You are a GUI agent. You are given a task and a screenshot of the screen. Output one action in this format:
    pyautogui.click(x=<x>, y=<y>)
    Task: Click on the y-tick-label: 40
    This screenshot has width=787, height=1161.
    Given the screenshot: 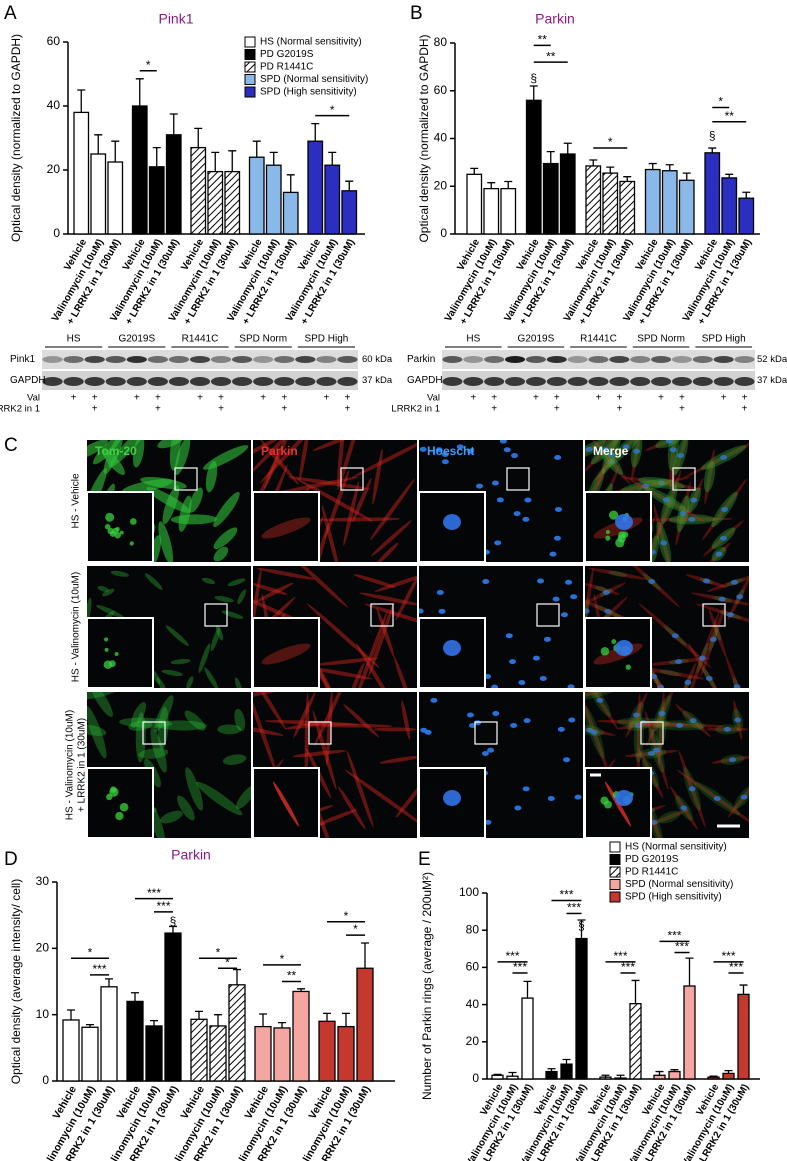 What is the action you would take?
    pyautogui.click(x=54, y=105)
    